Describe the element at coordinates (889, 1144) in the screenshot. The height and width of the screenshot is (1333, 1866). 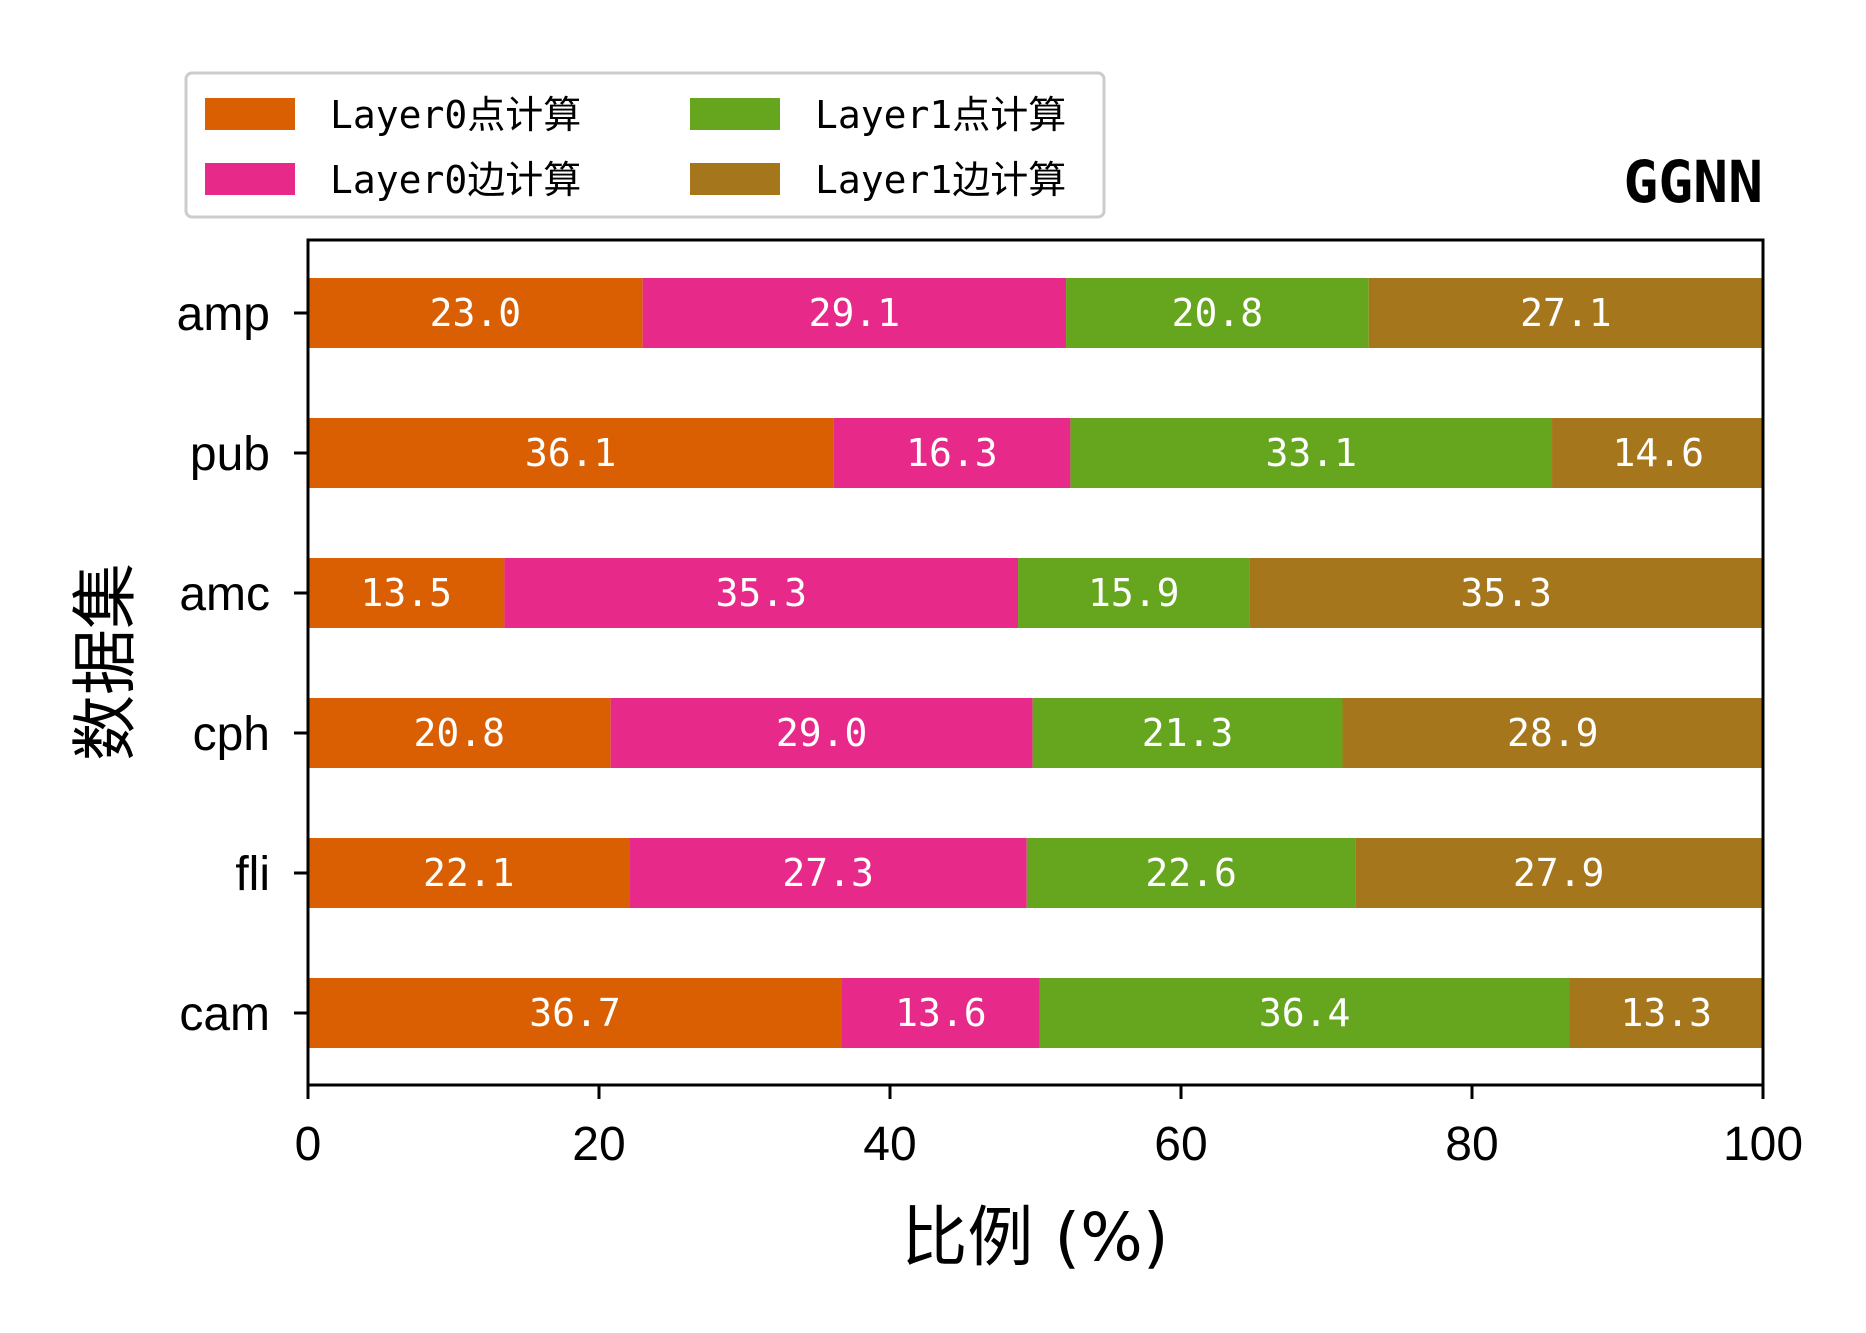
I see `x-tick-label-40: 40` at that location.